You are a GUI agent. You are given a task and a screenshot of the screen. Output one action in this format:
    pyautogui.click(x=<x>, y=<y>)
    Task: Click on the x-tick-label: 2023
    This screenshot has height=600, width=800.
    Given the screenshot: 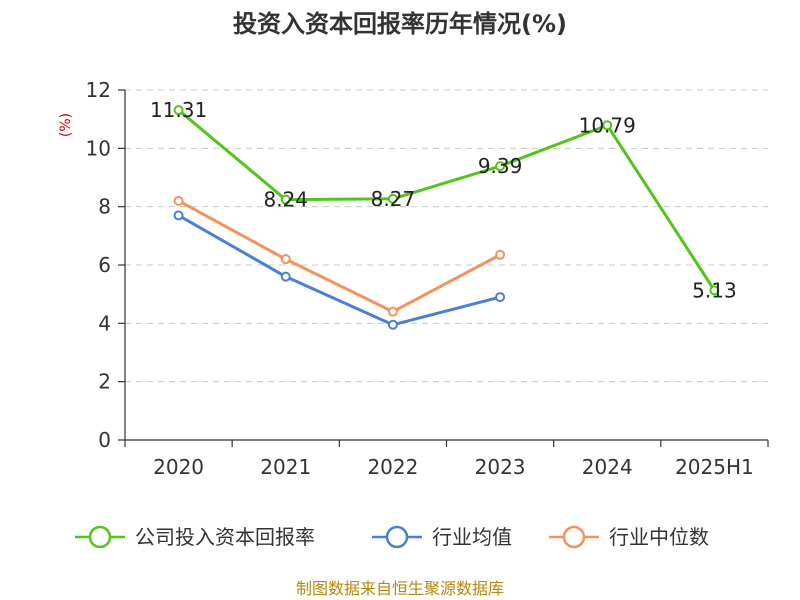 What is the action you would take?
    pyautogui.click(x=500, y=467)
    